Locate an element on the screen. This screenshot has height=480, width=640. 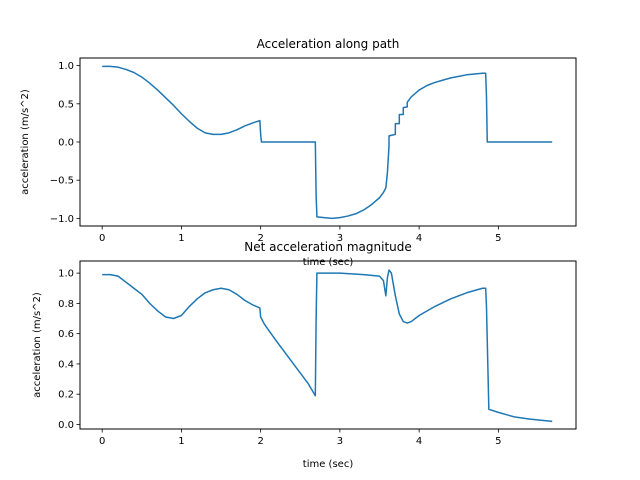
y-tick-label: 0.5 is located at coordinates (66, 104).